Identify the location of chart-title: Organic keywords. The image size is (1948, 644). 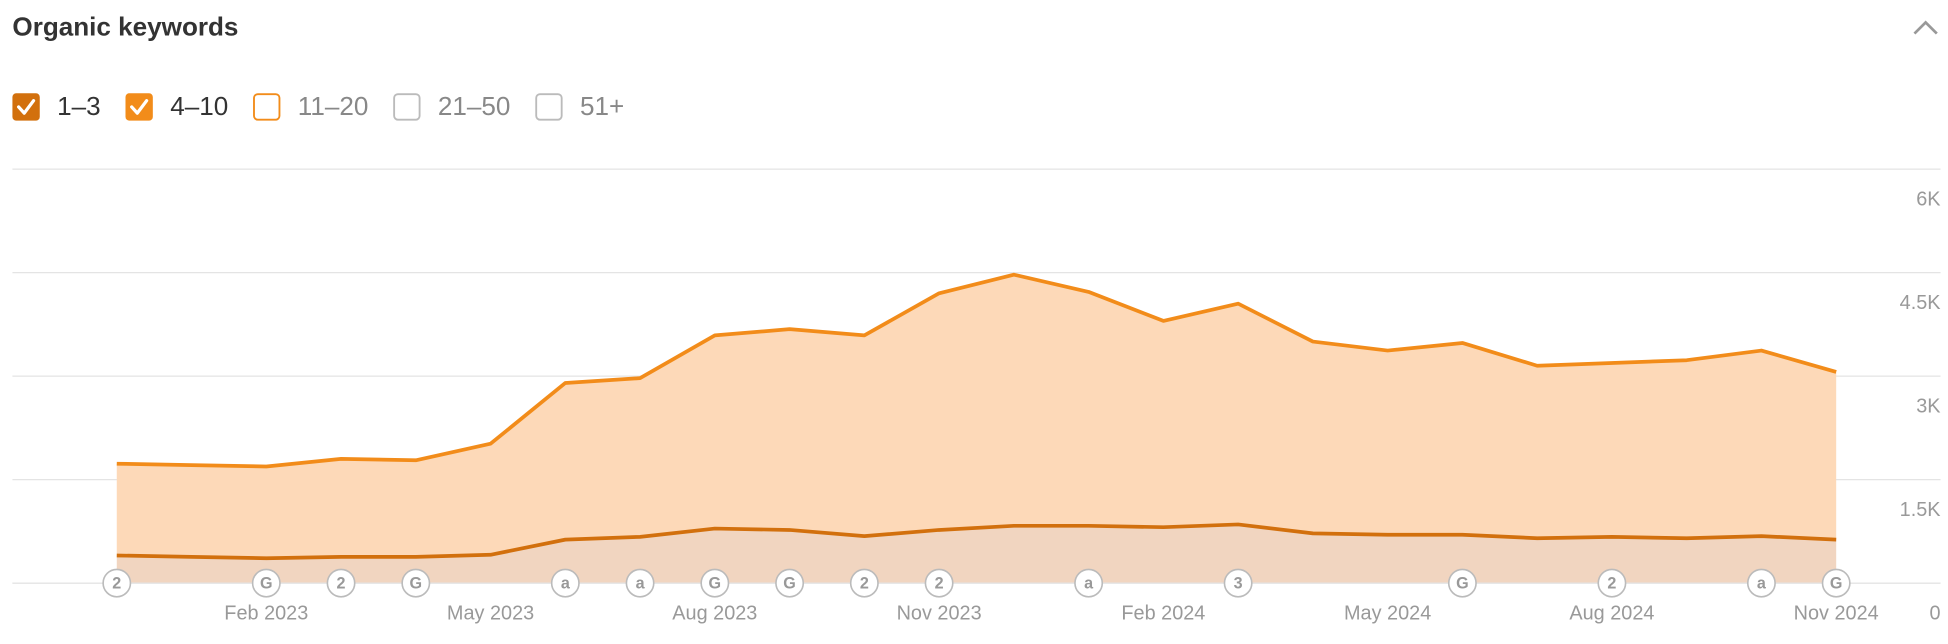
(125, 26).